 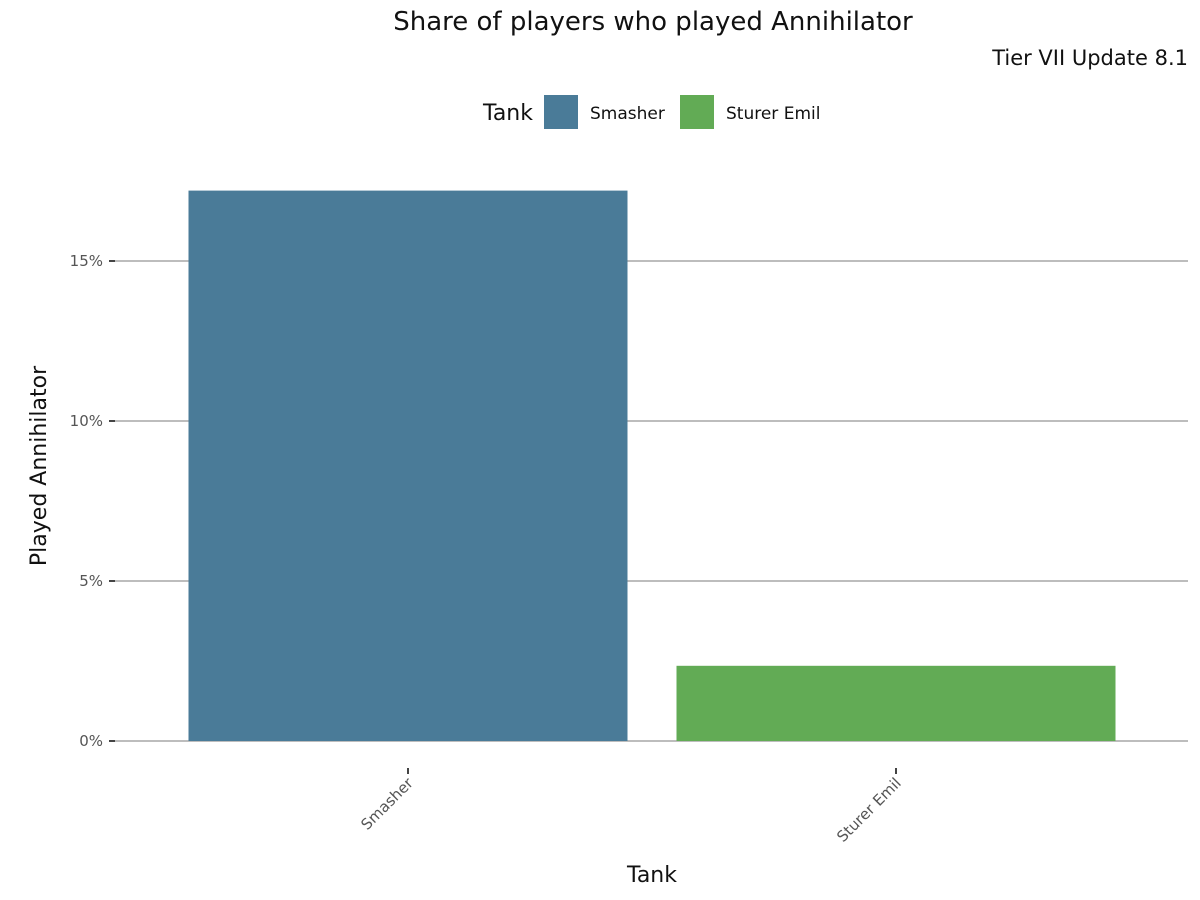 What do you see at coordinates (561, 112) in the screenshot?
I see `legend-swatch-smasher` at bounding box center [561, 112].